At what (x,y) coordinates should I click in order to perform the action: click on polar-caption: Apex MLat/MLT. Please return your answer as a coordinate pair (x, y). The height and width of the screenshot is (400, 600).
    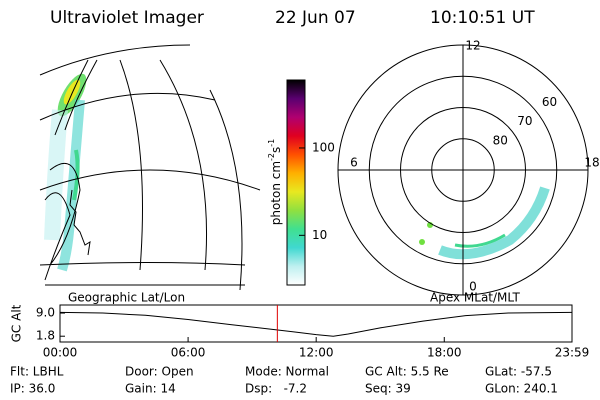
    Looking at the image, I should click on (475, 298).